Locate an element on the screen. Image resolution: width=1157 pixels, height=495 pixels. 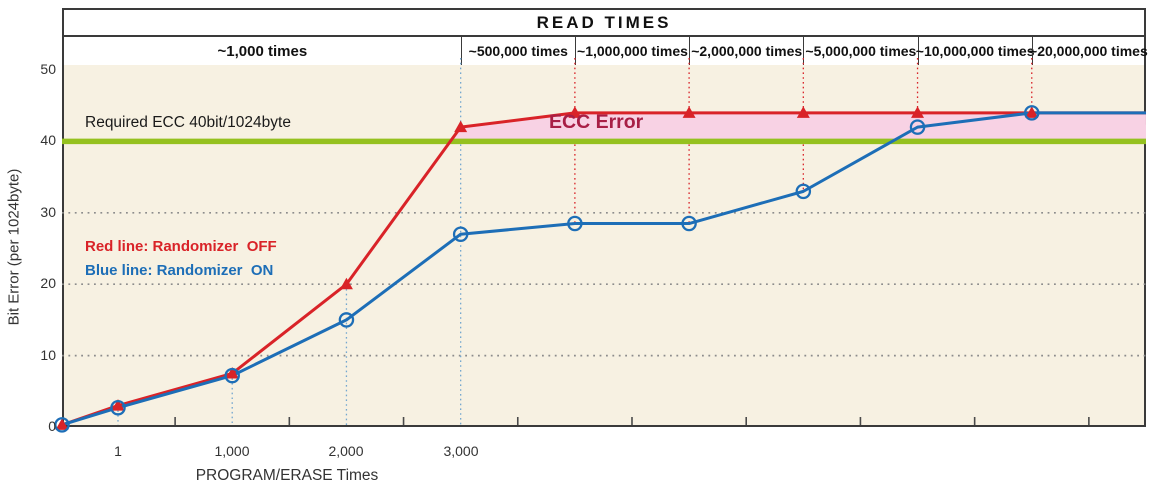
chart-title-bar: READ TIMES is located at coordinates (604, 23).